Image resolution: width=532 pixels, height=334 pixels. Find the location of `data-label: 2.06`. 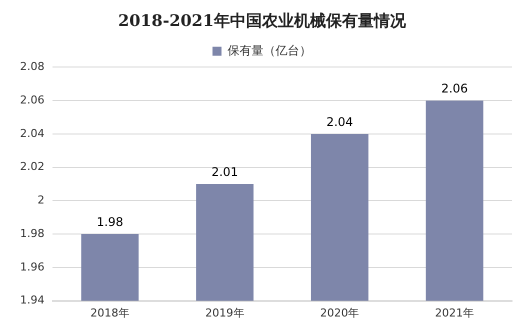

data-label: 2.06 is located at coordinates (454, 89).